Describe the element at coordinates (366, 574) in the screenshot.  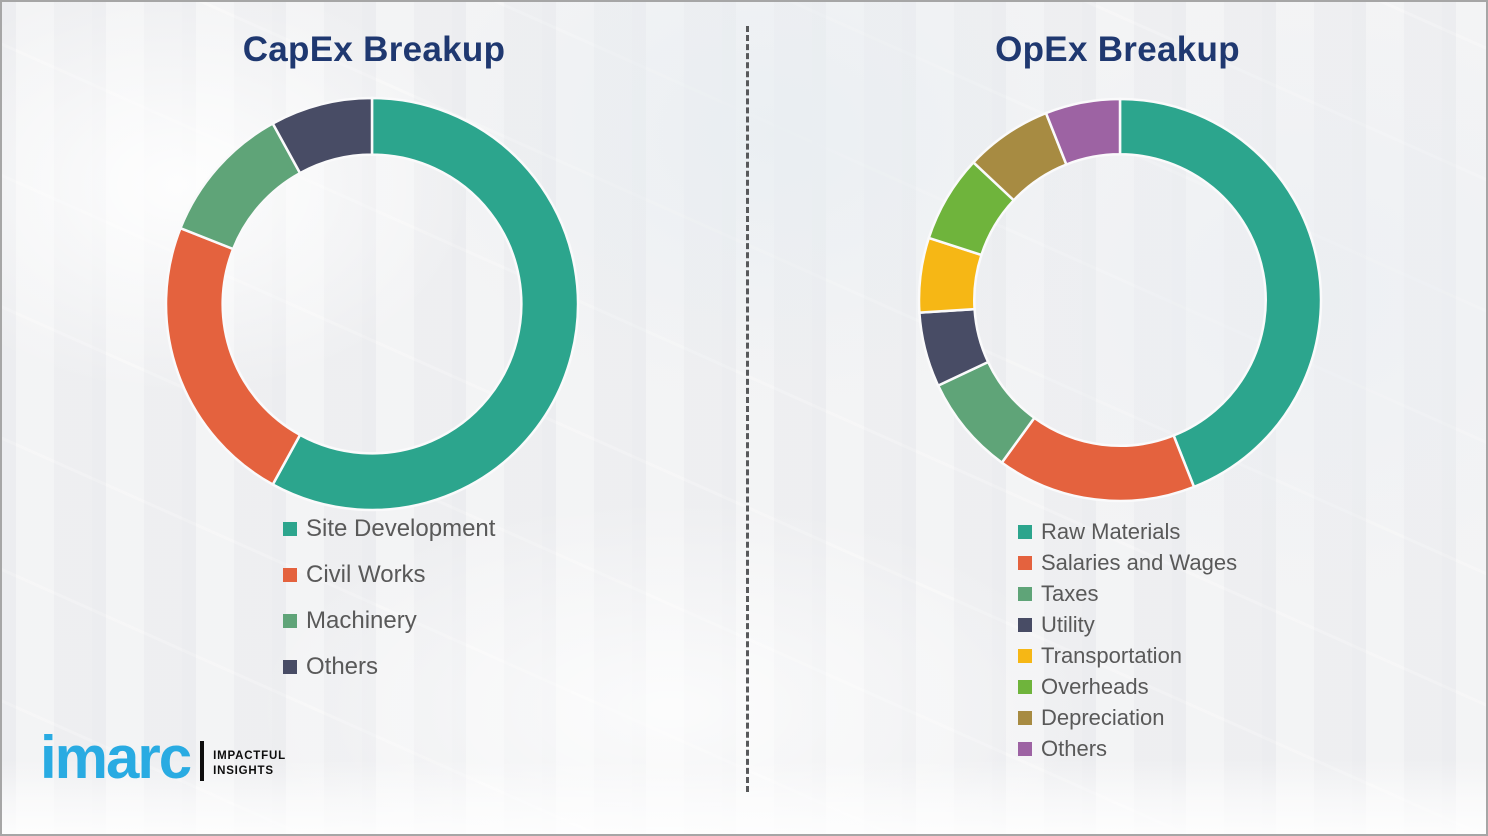
I see `legend-label: Civil Works` at that location.